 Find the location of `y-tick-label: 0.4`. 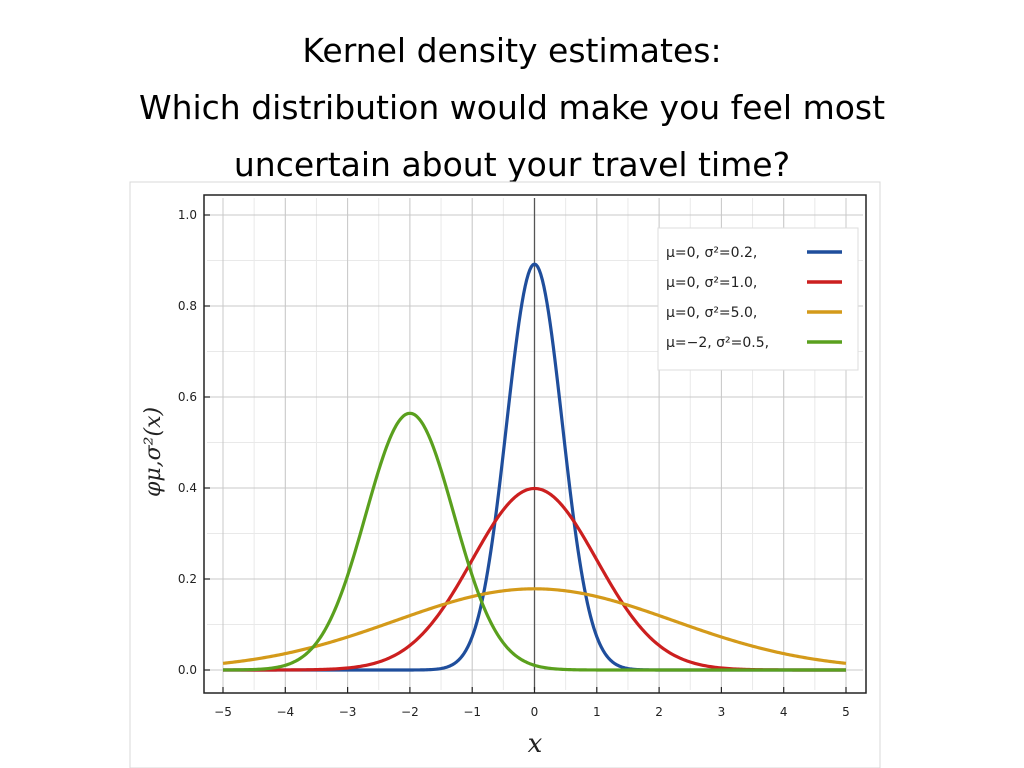

y-tick-label: 0.4 is located at coordinates (187, 488).